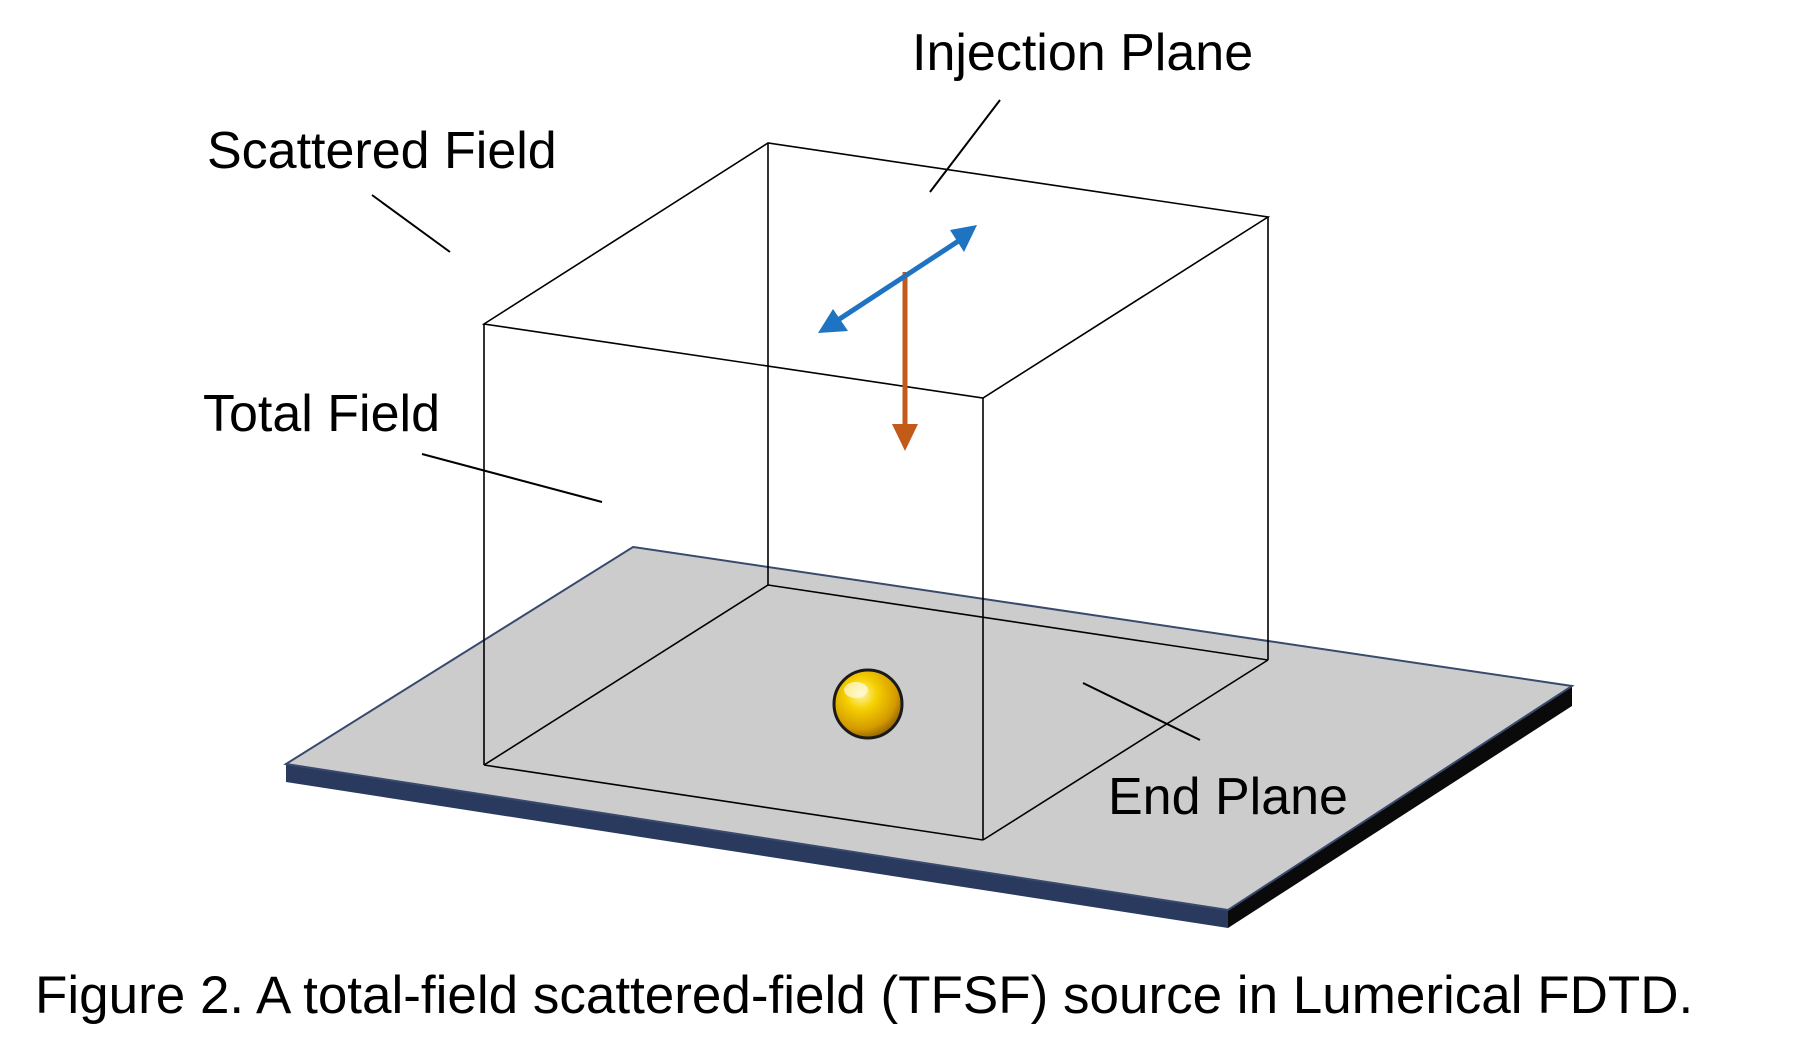 The width and height of the screenshot is (1818, 1046). I want to click on particle-sphere, so click(868, 704).